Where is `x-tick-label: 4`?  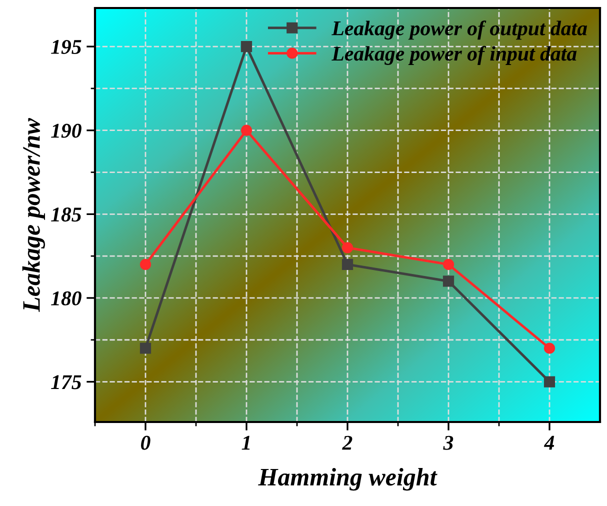 x-tick-label: 4 is located at coordinates (549, 443).